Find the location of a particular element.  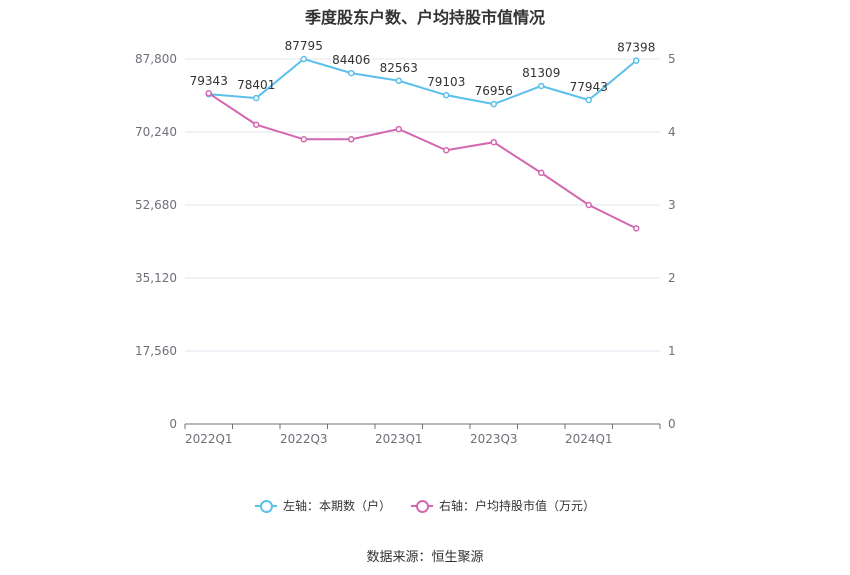

left-axis-tick-label: 52,680 is located at coordinates (156, 205).